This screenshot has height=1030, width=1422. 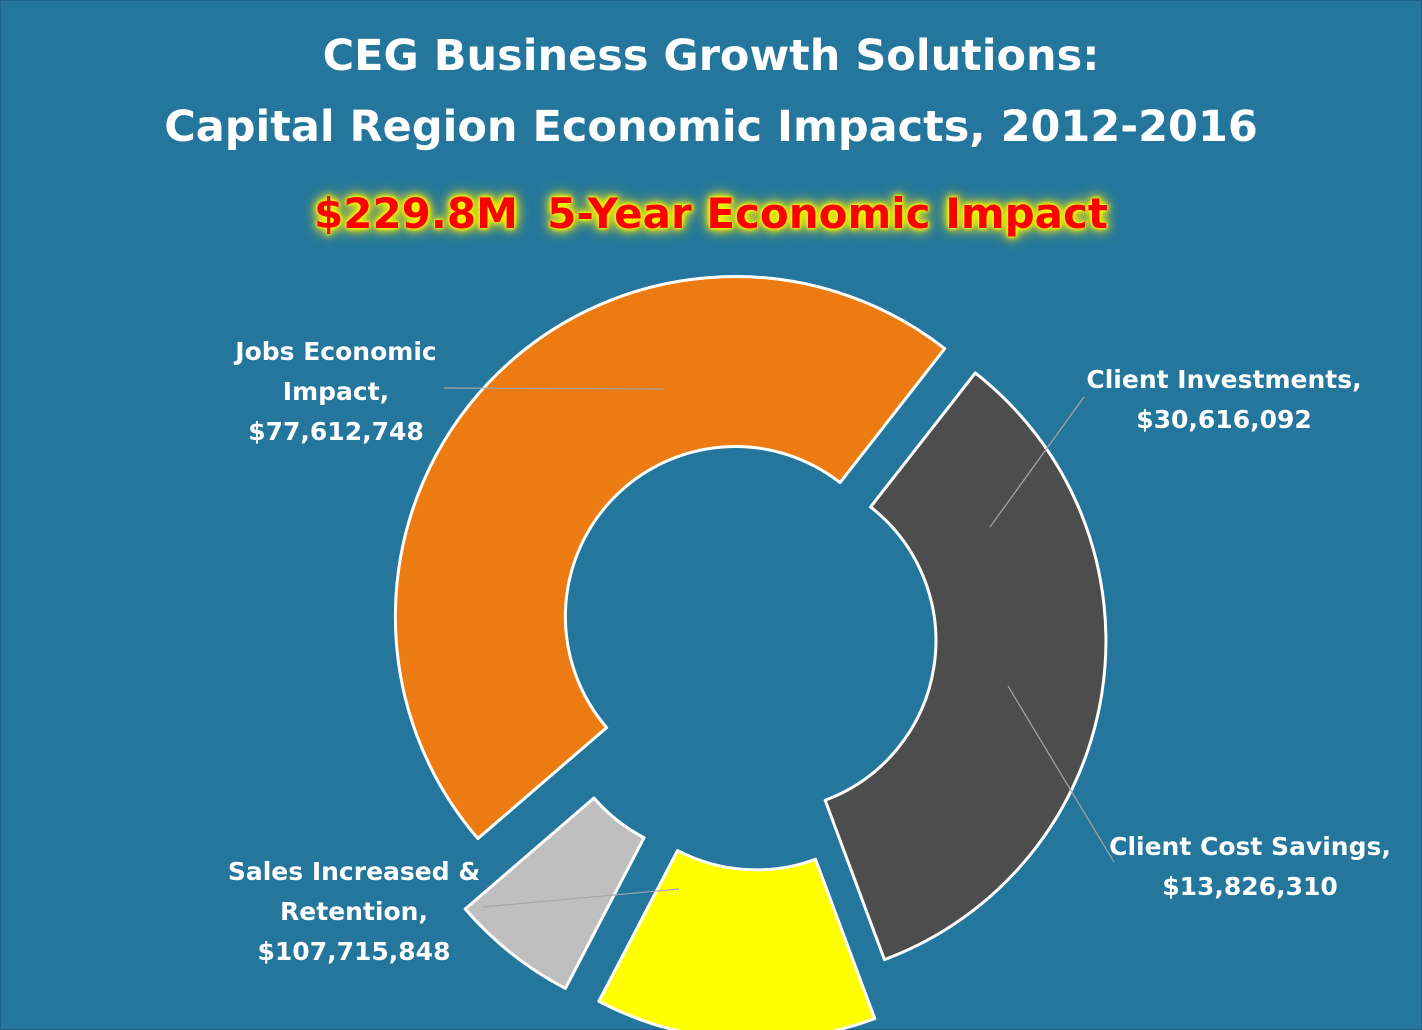 I want to click on data-label-client-investments: Client Investments, $30,616,092, so click(x=1223, y=399).